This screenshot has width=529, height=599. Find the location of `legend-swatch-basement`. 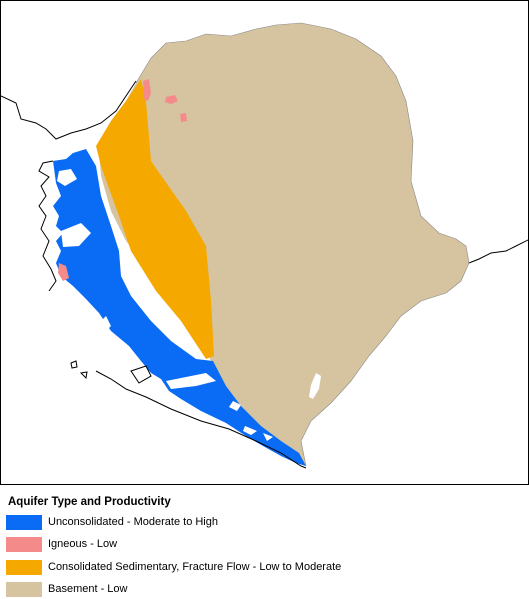

legend-swatch-basement is located at coordinates (24, 589).